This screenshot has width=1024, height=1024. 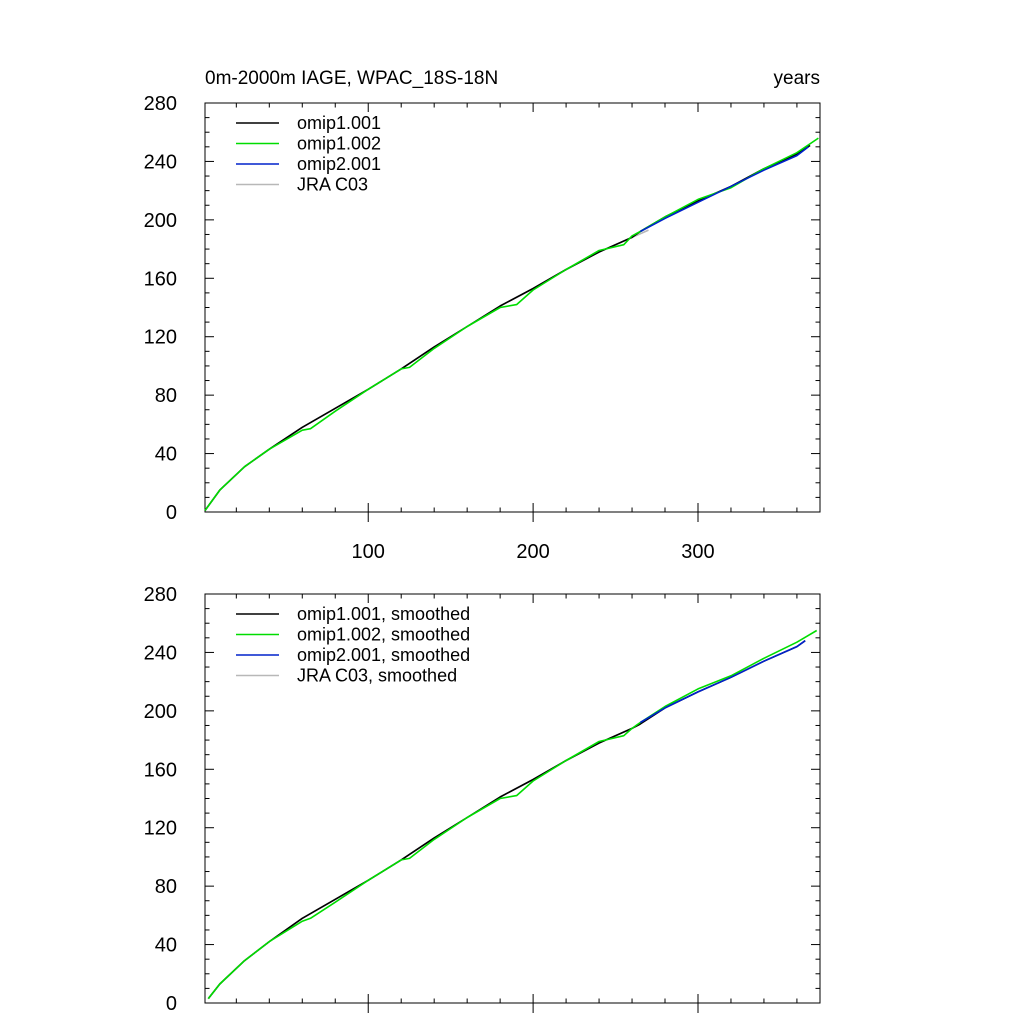 I want to click on x-tick-label: 300, so click(x=697, y=552).